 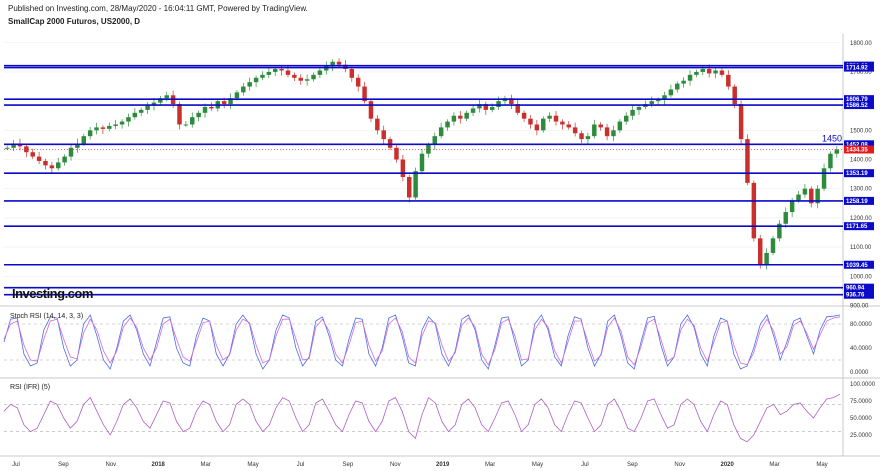 I want to click on x-tick-label: Sep, so click(x=348, y=465).